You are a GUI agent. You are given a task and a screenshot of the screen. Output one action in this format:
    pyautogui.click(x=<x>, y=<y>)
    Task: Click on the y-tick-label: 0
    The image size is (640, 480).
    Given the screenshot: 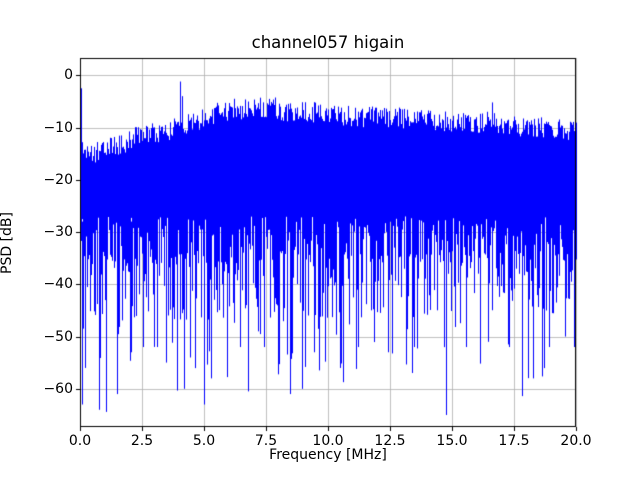 What is the action you would take?
    pyautogui.click(x=68, y=75)
    